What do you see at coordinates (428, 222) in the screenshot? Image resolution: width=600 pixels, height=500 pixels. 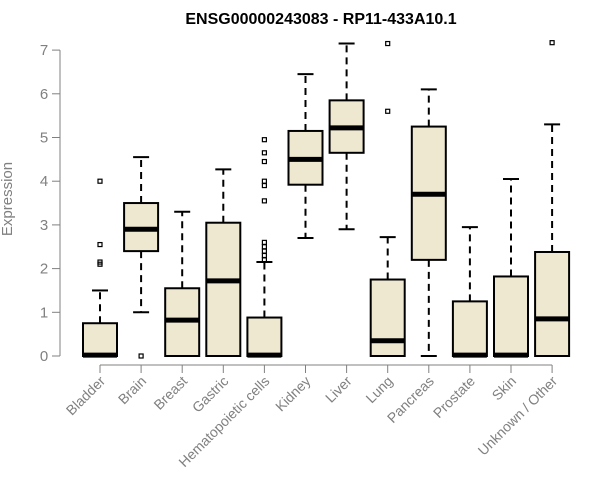 I see `box-pancreas` at bounding box center [428, 222].